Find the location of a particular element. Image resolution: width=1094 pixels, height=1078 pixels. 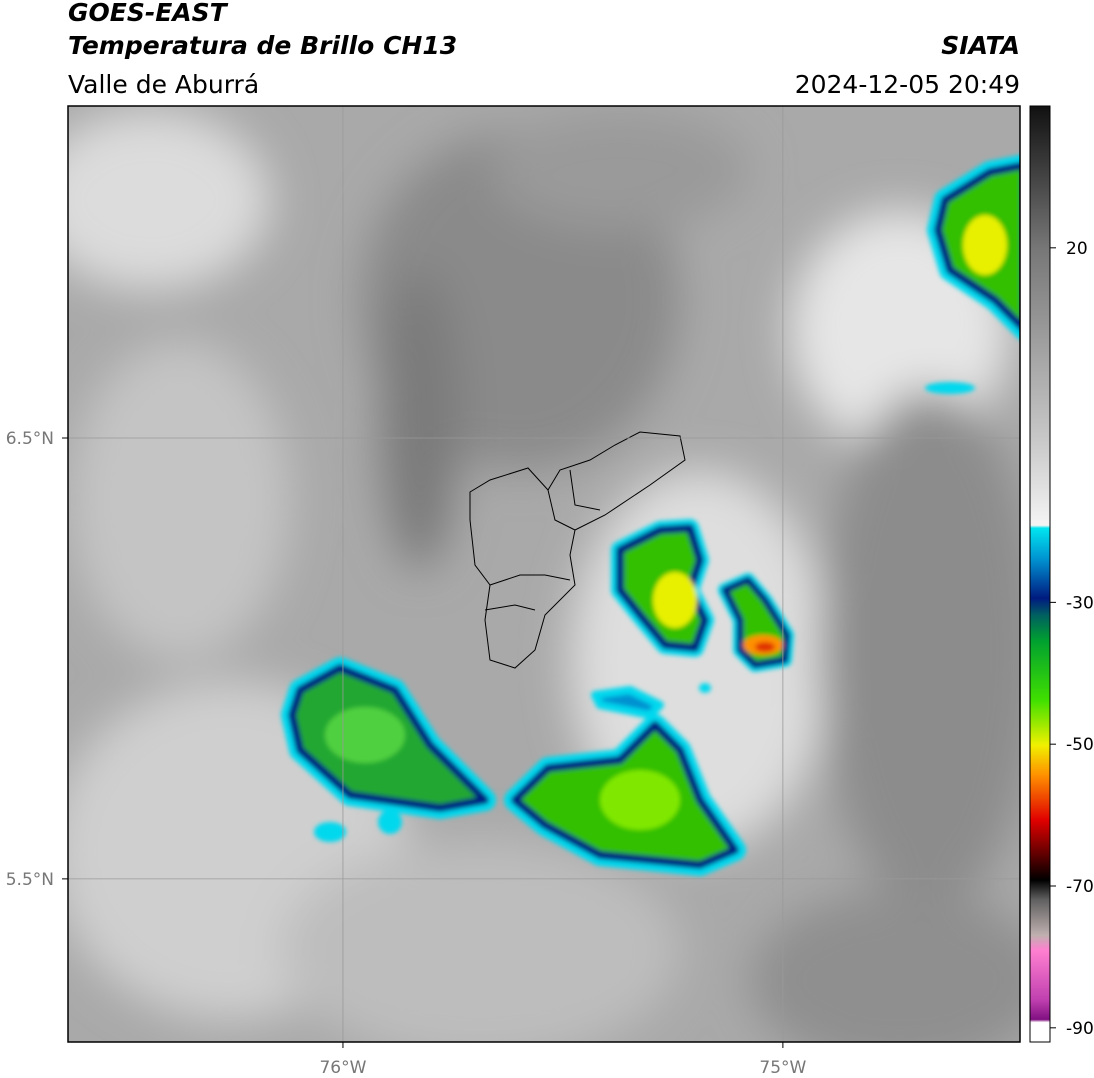

subtitle: Temperatura de Brillo CH13 is located at coordinates (262, 45).